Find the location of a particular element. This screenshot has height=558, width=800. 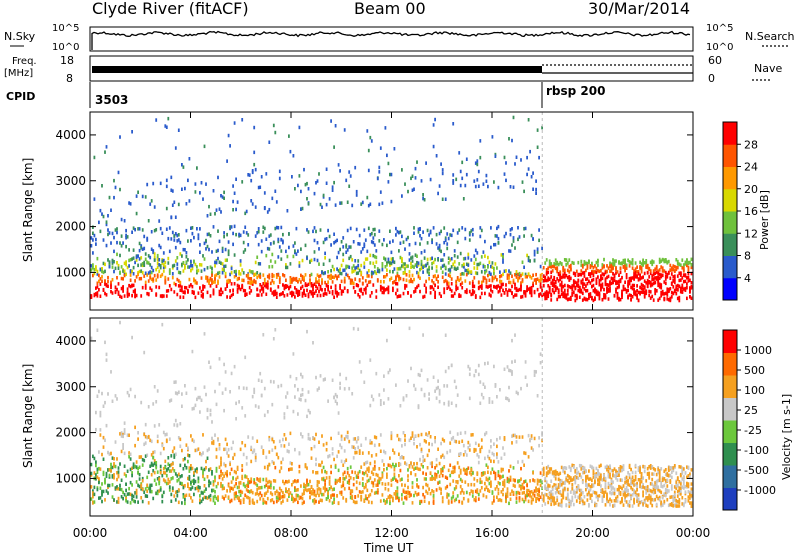

y-tick-label: 1000 is located at coordinates (70, 272).